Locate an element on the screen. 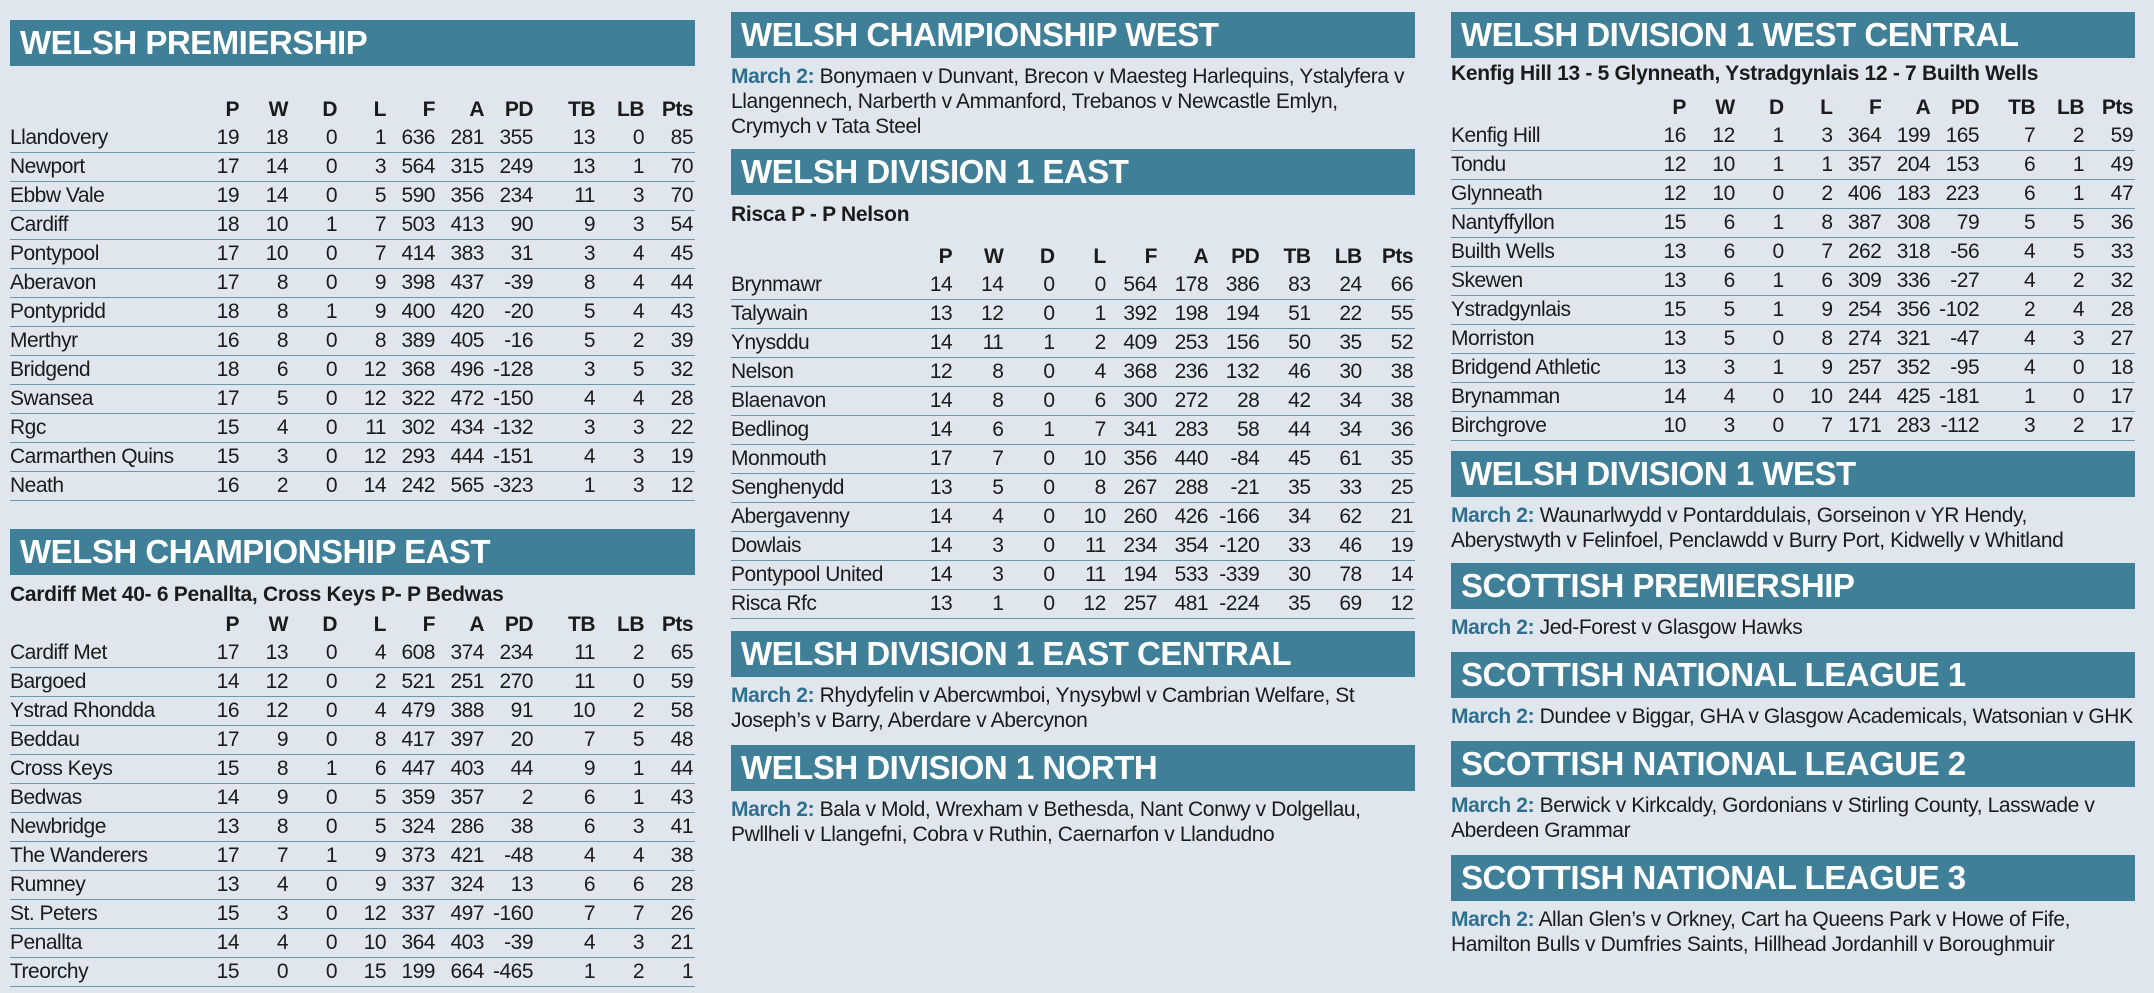 The width and height of the screenshot is (2154, 993). stat-pts: 28 is located at coordinates (670, 885).